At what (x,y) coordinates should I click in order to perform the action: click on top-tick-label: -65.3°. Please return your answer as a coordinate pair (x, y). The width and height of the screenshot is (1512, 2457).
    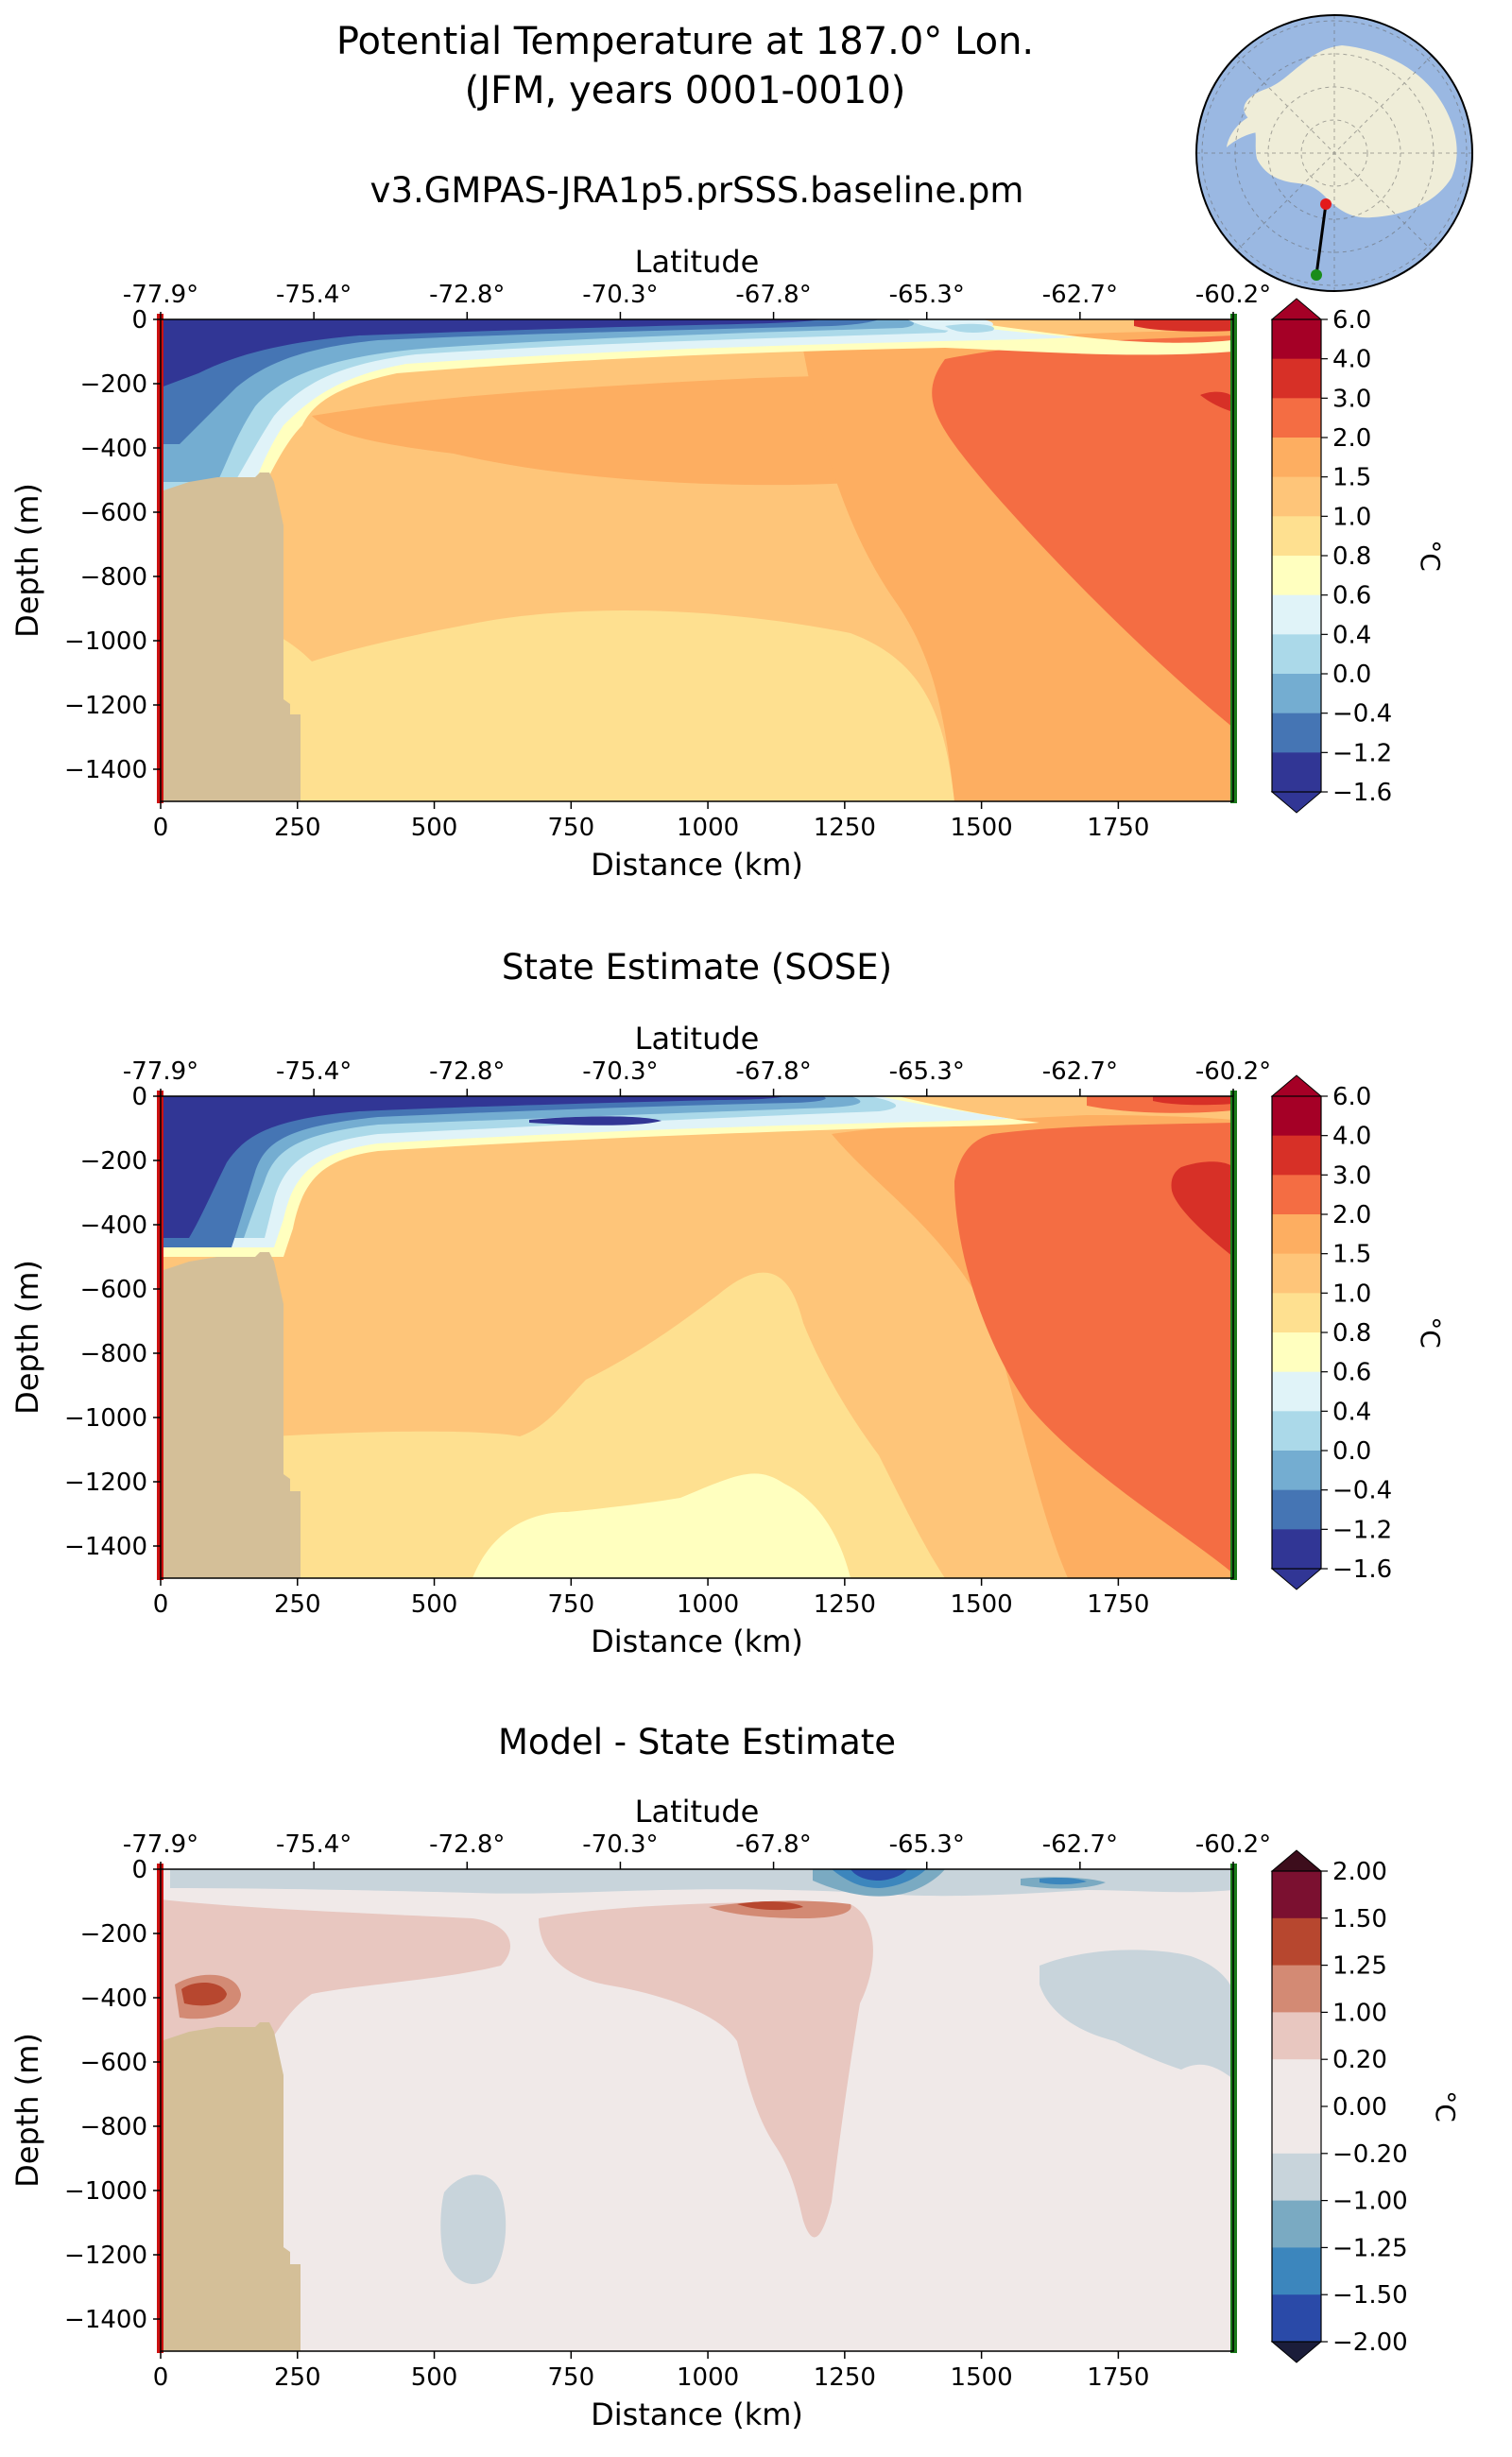
    Looking at the image, I should click on (927, 295).